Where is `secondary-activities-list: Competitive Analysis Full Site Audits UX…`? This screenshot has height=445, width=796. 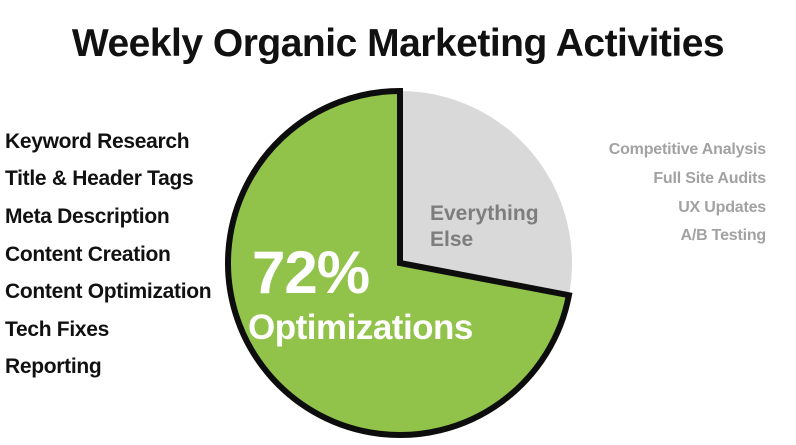
secondary-activities-list: Competitive Analysis Full Site Audits UX… is located at coordinates (687, 193).